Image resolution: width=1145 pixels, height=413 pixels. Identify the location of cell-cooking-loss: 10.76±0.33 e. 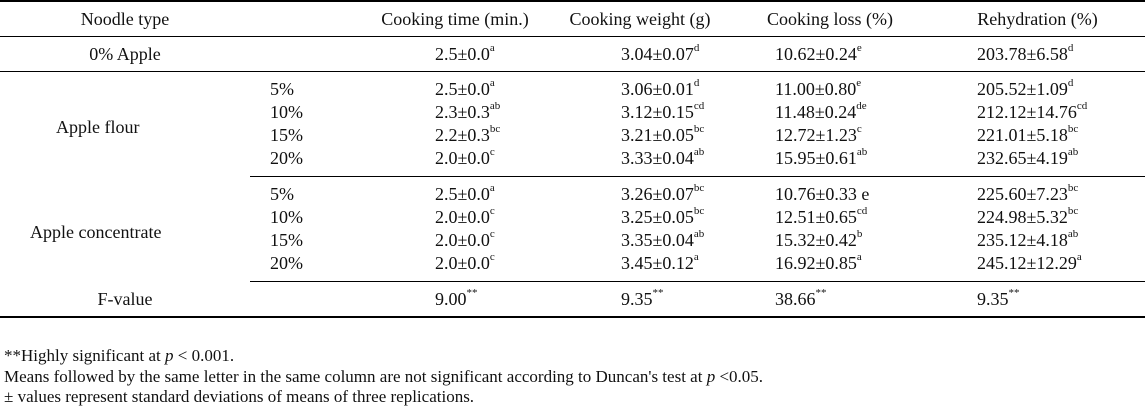
(822, 194).